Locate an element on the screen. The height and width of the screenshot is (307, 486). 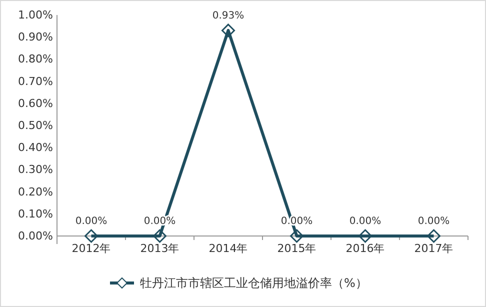
x-tick-label: 2014年 is located at coordinates (228, 248).